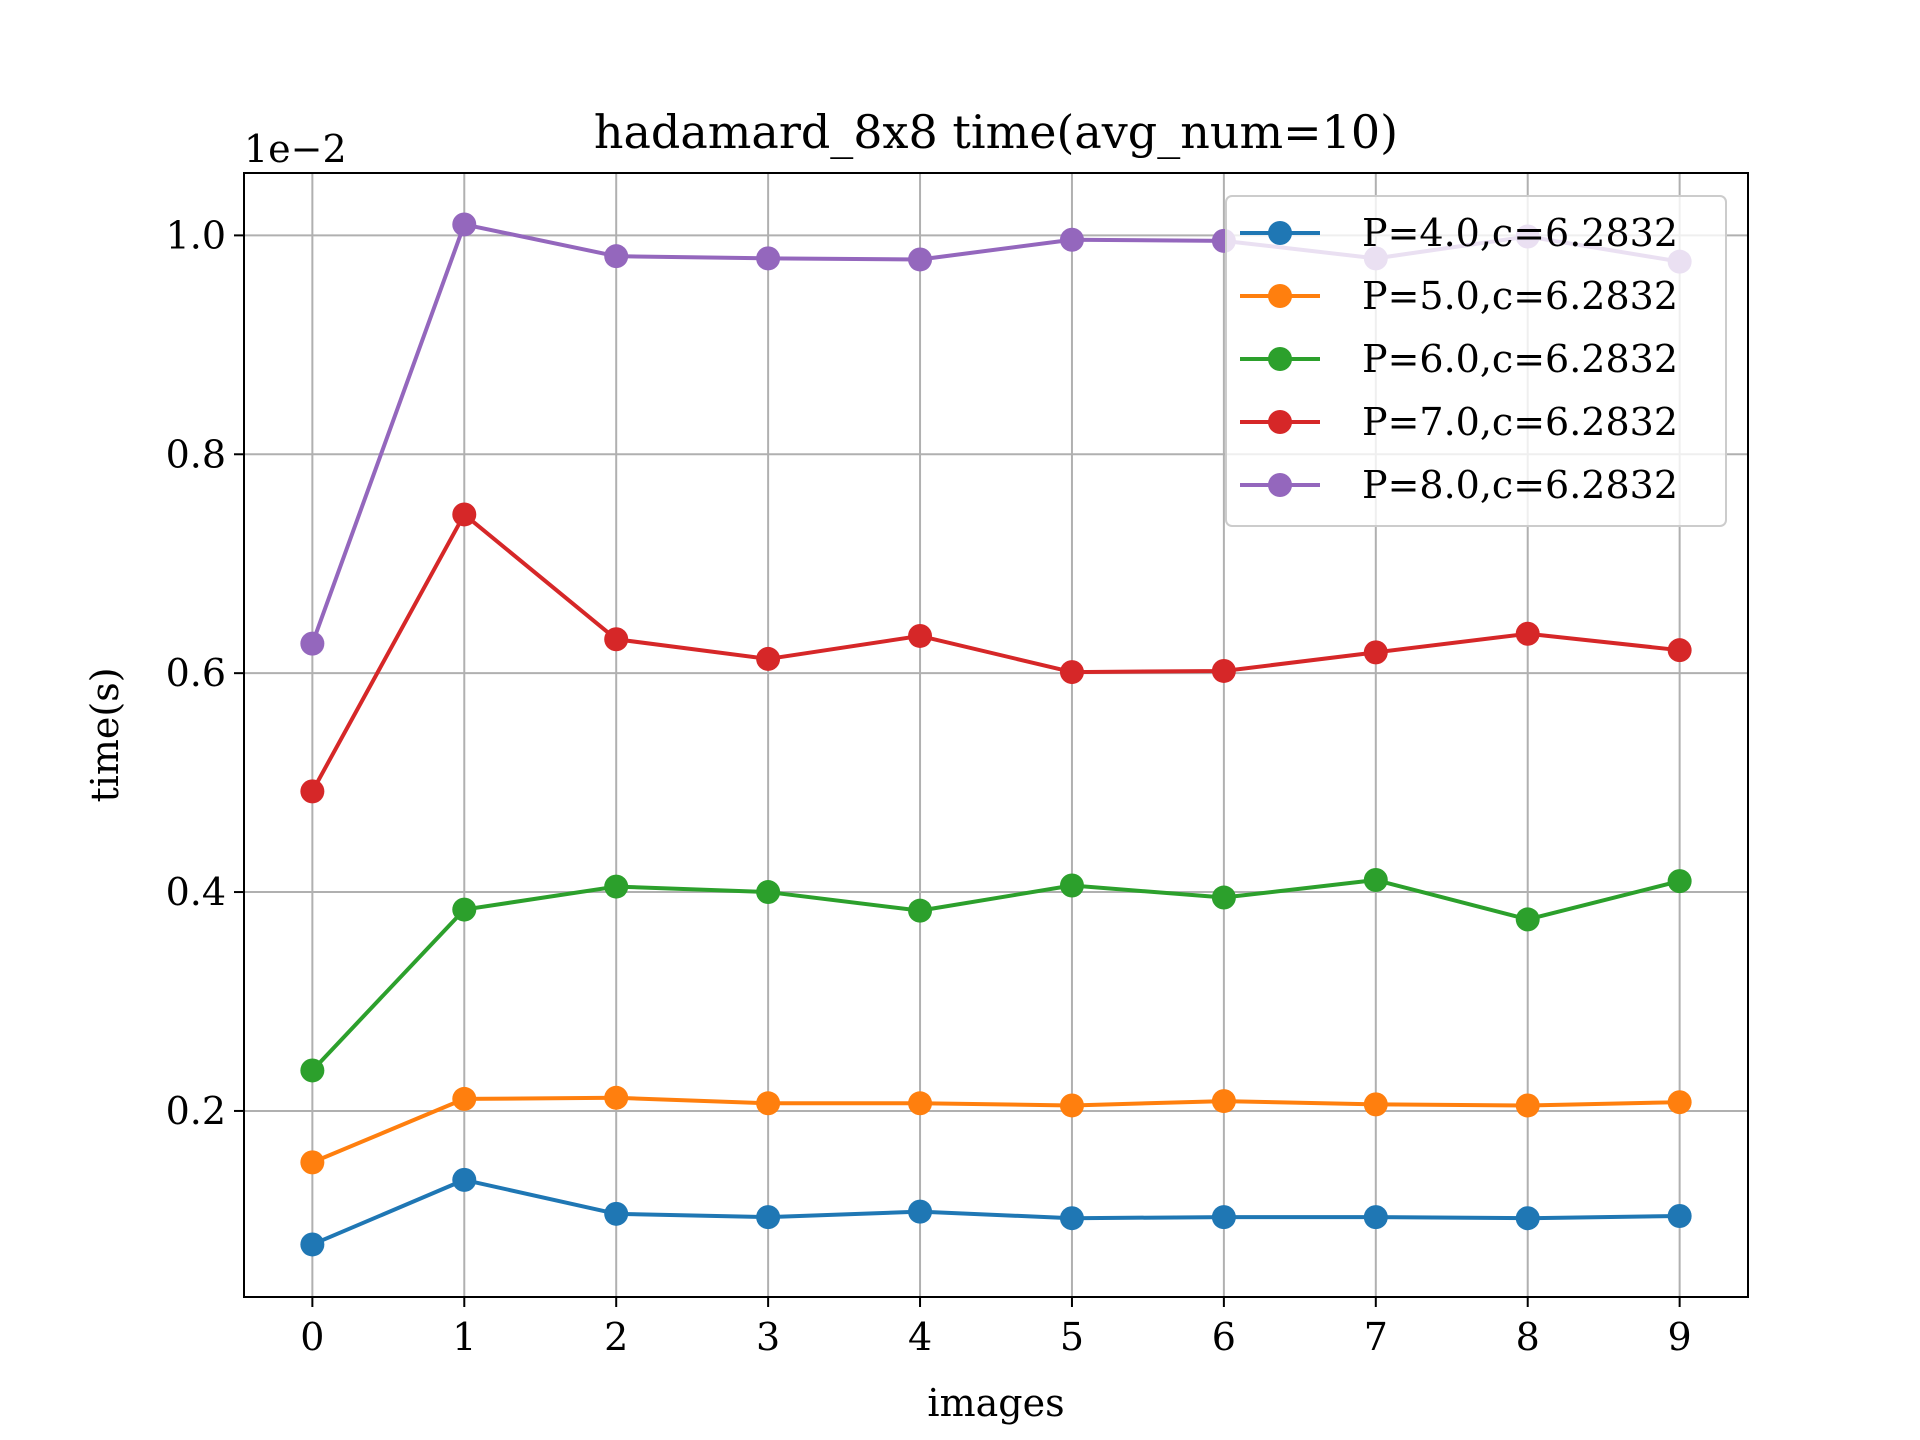 This screenshot has height=1440, width=1920. Describe the element at coordinates (1520, 422) in the screenshot. I see `legend-label: P=7.0,c=6.2832` at that location.